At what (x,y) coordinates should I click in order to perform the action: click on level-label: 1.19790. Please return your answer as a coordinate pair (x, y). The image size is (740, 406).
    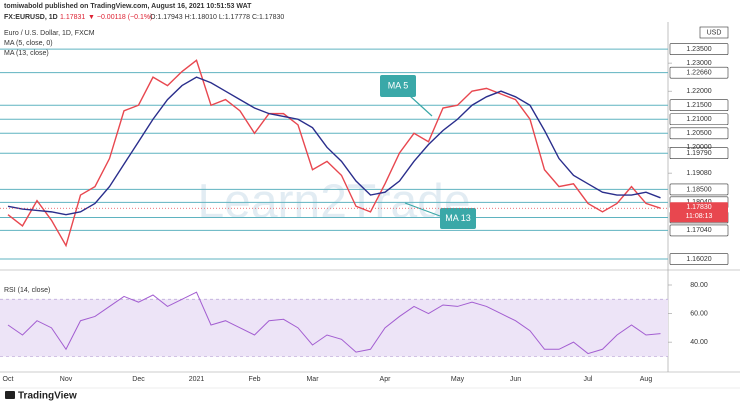
    Looking at the image, I should click on (698, 153).